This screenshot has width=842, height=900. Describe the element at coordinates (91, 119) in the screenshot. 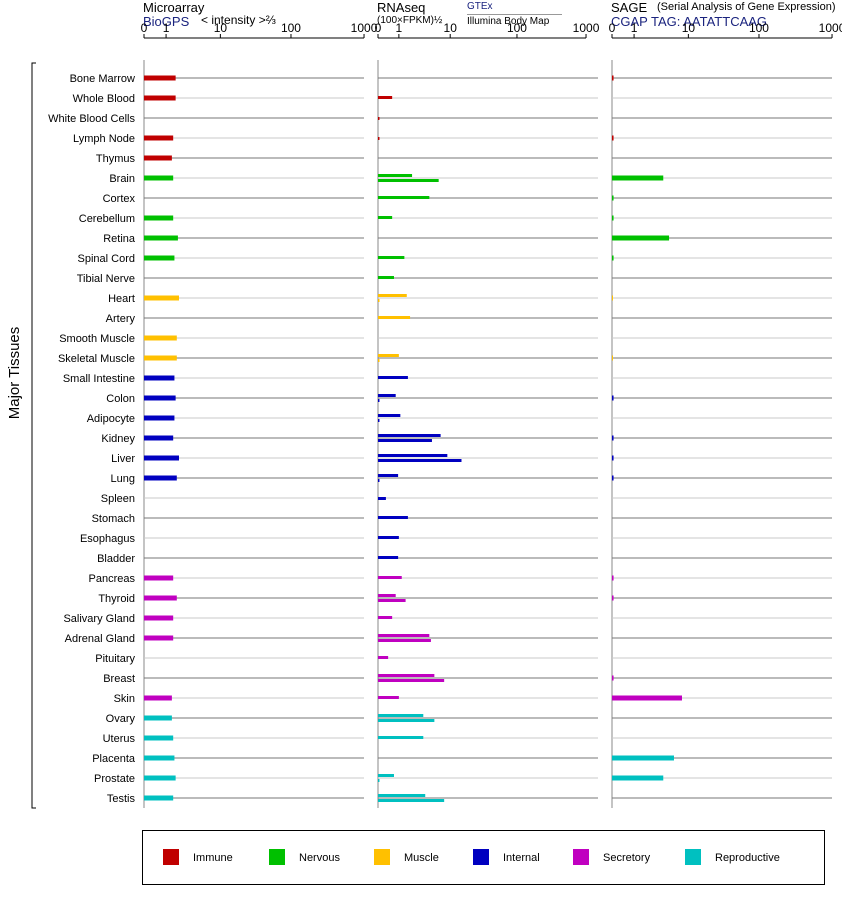

I see `tissue-label: White Blood Cells` at that location.